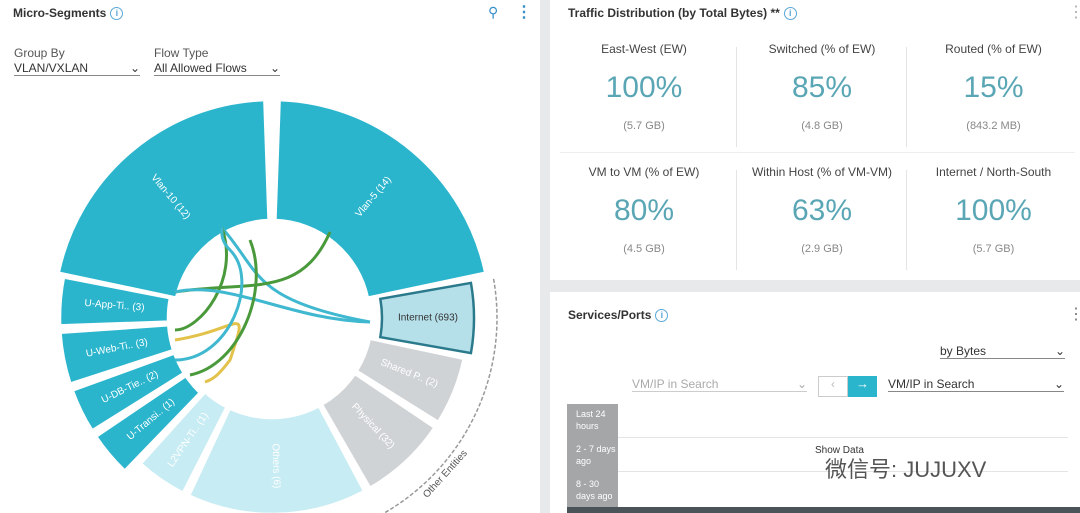 This screenshot has height=513, width=1080. I want to click on select-value: All Allowed Flows, so click(200, 68).